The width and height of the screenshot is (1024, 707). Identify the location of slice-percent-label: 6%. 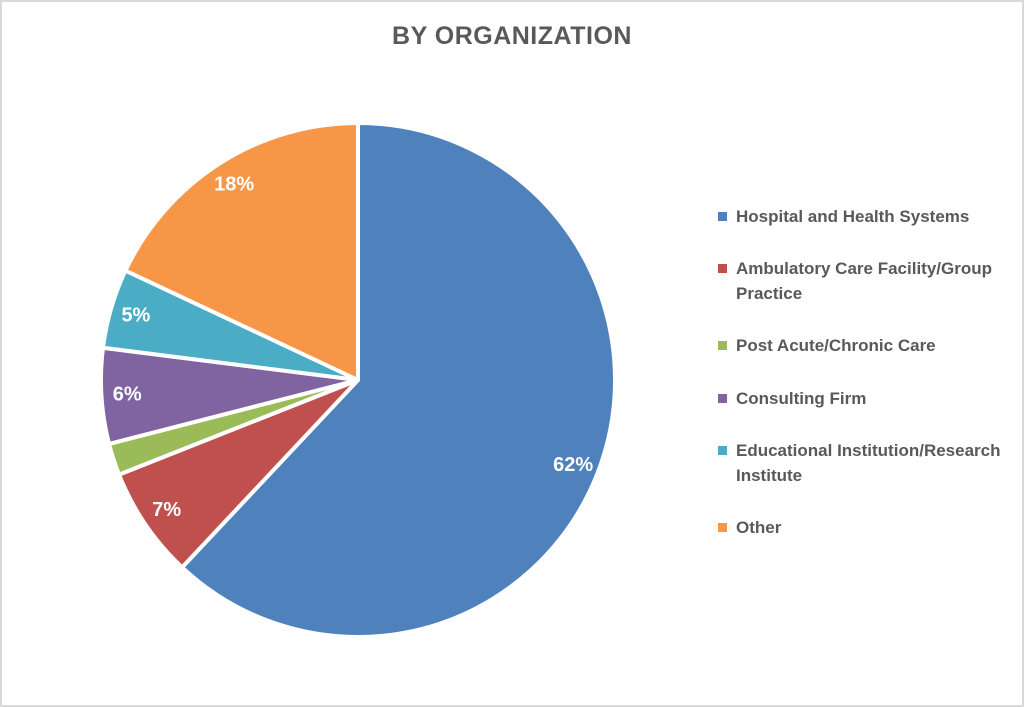
(127, 395).